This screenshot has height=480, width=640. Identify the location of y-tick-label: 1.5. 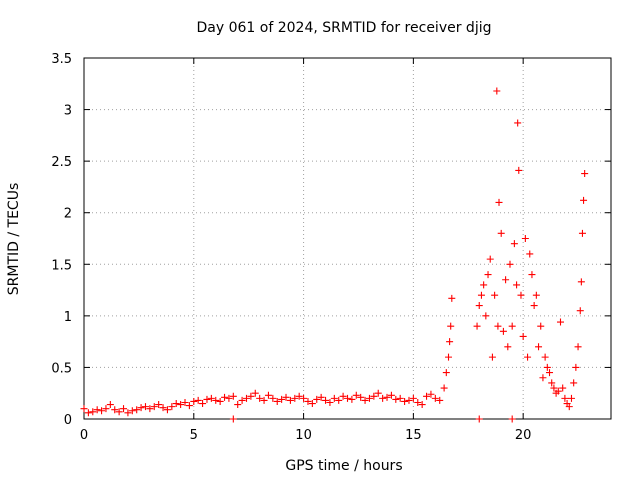
(61, 265).